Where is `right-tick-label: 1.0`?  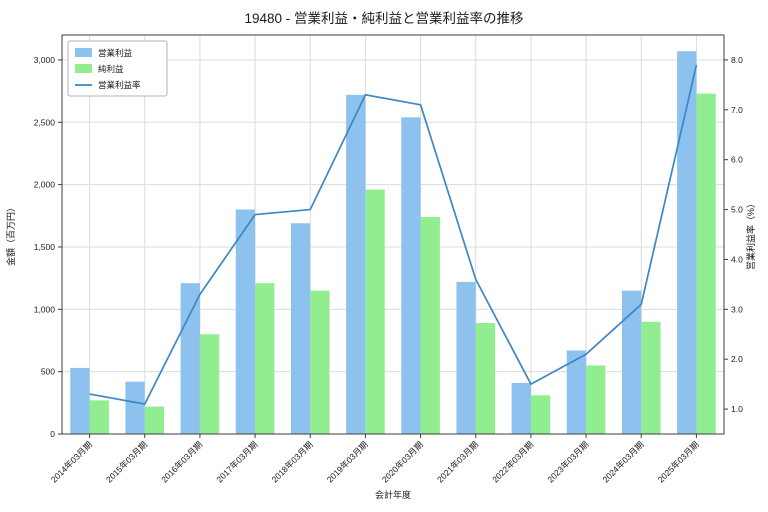
right-tick-label: 1.0 is located at coordinates (737, 409).